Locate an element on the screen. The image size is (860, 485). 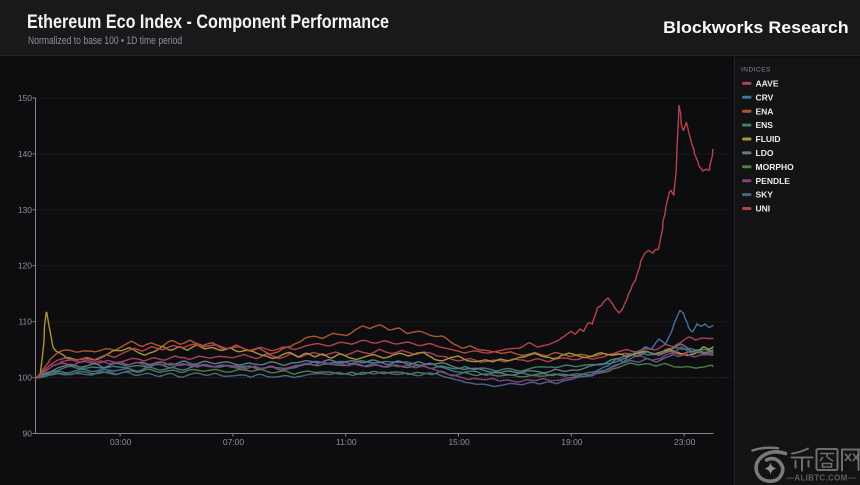
svg-text: FLUID is located at coordinates (768, 139).